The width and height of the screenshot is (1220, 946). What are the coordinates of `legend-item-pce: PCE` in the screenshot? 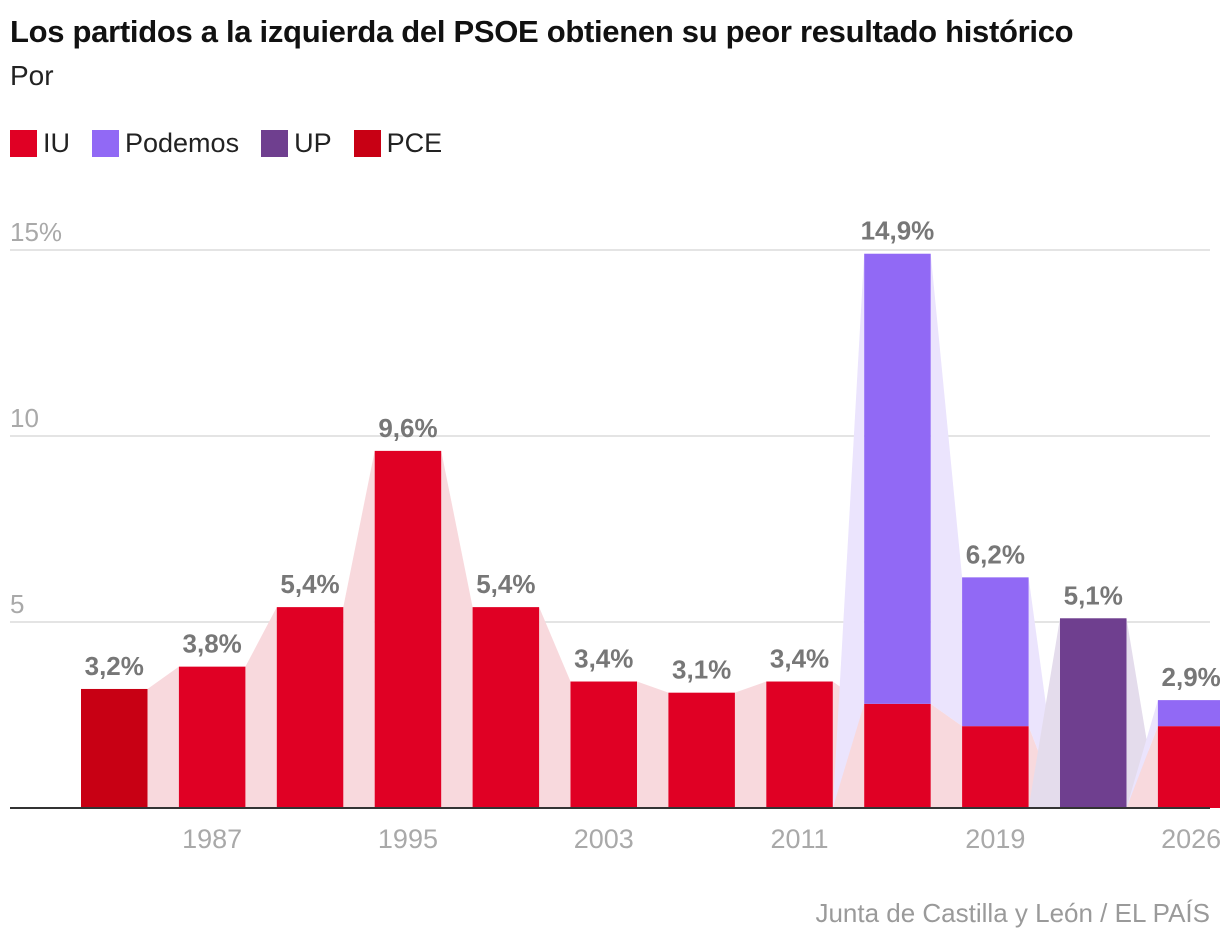 It's located at (398, 143).